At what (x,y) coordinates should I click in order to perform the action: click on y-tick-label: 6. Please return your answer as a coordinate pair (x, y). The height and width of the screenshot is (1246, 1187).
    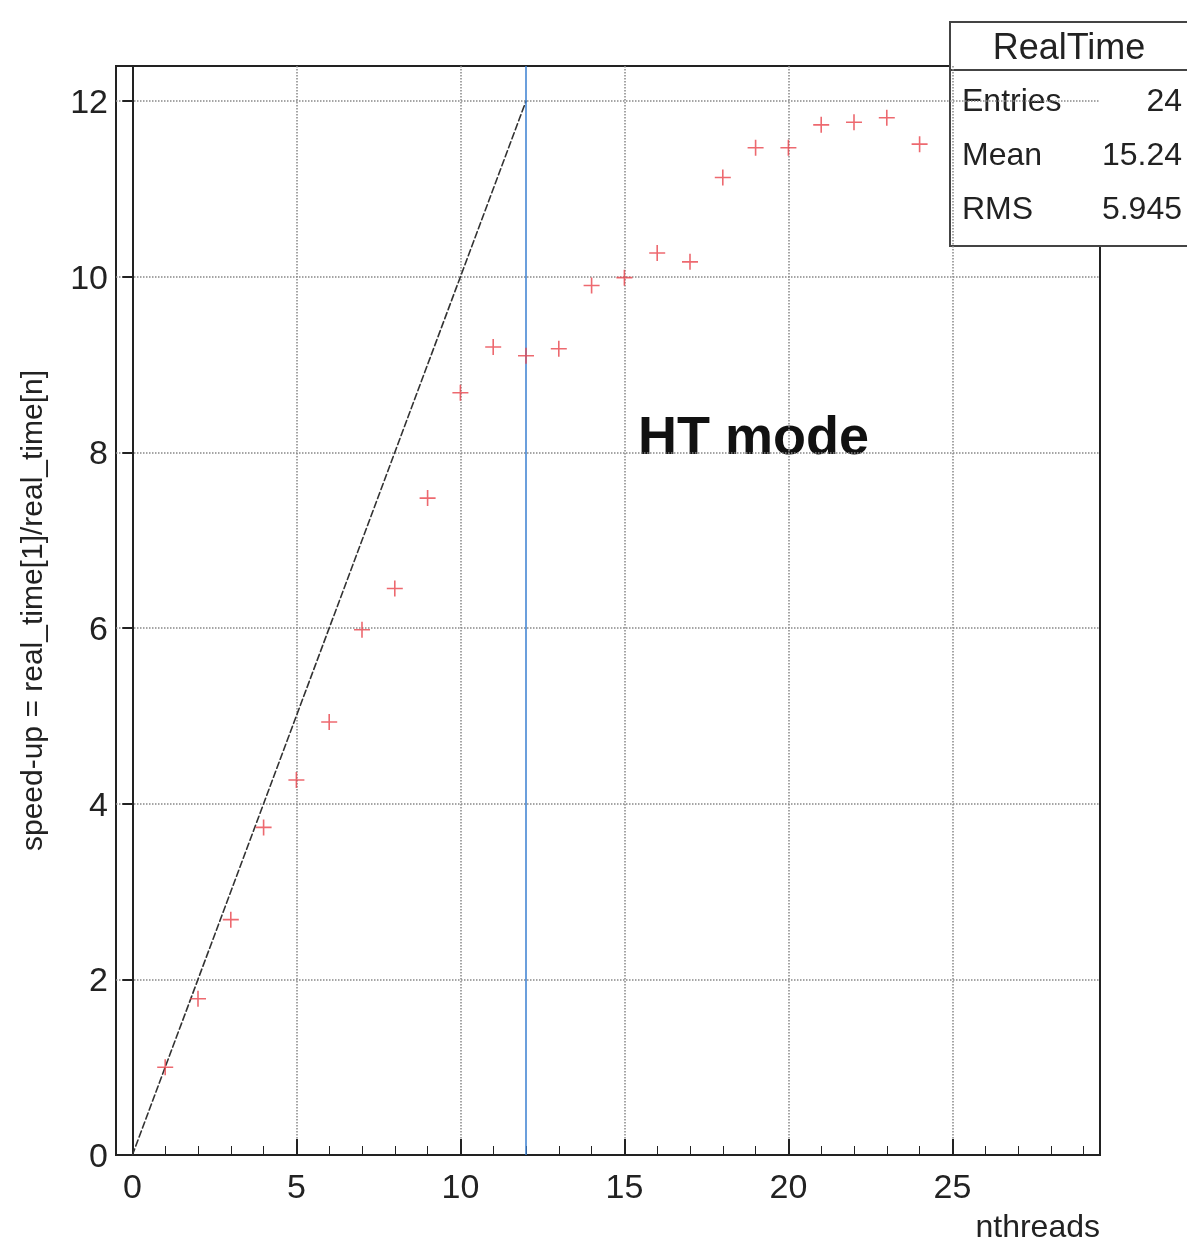
    Looking at the image, I should click on (98, 628).